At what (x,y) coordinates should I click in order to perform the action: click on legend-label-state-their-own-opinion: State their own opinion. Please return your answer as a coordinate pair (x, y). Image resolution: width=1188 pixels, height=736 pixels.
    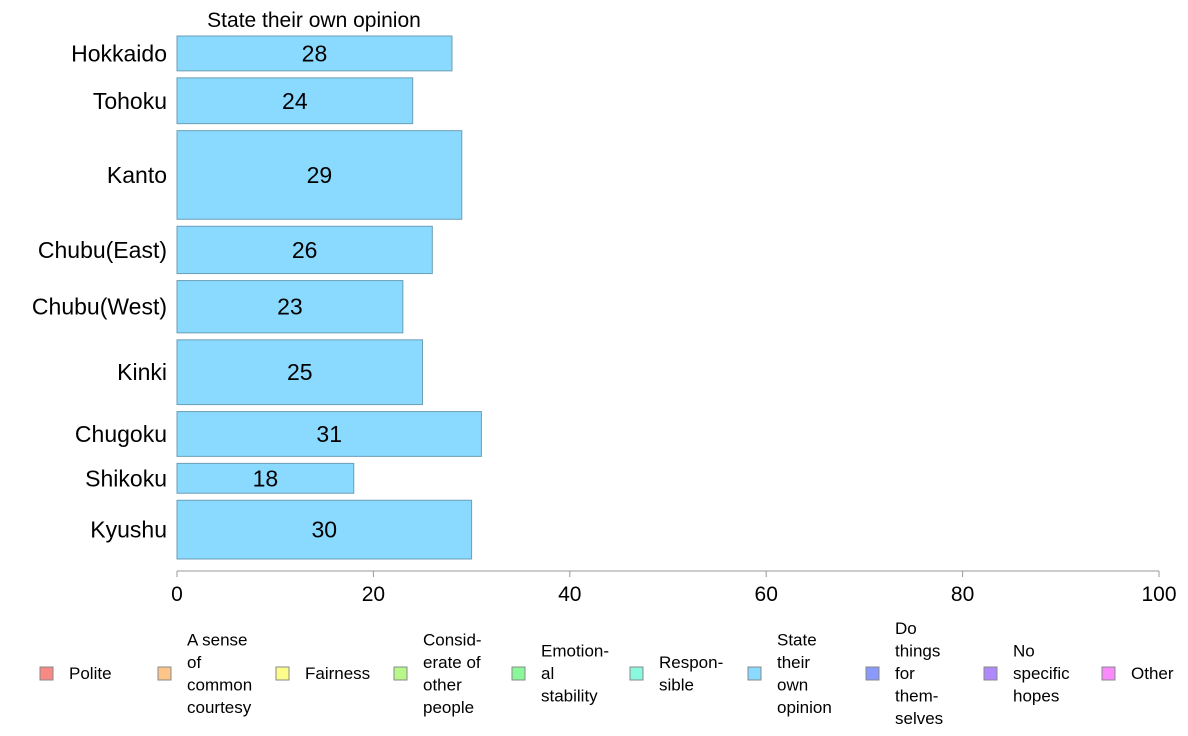
    Looking at the image, I should click on (804, 673).